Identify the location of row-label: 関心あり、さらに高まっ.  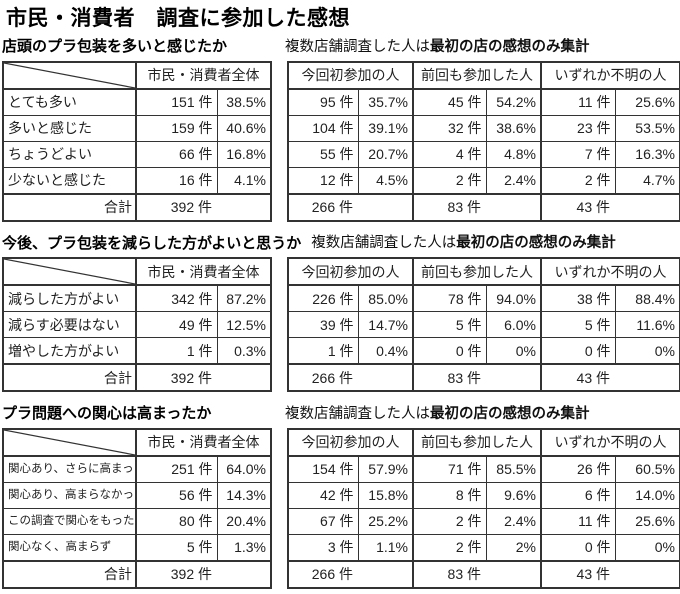
(69, 469).